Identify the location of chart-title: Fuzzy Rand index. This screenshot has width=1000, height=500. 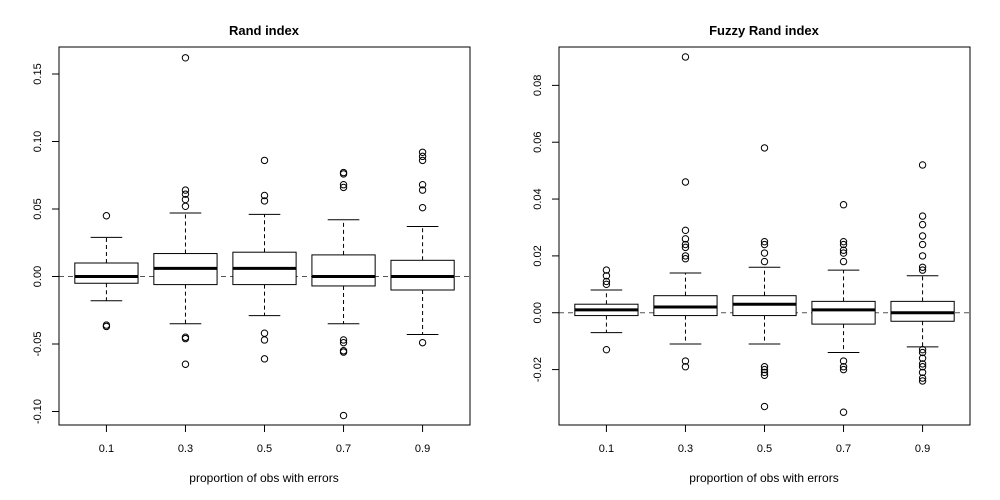
(764, 30).